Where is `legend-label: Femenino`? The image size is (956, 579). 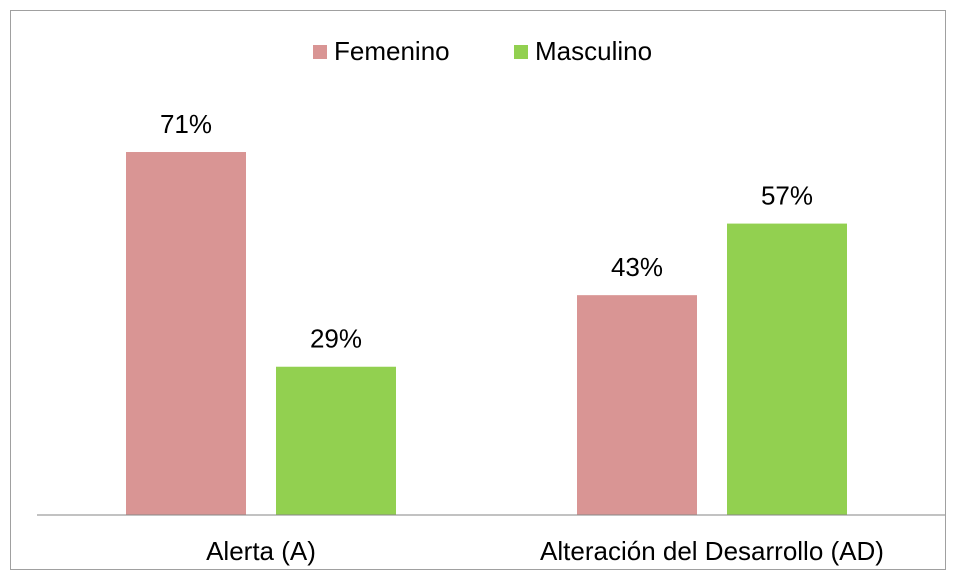
legend-label: Femenino is located at coordinates (392, 51).